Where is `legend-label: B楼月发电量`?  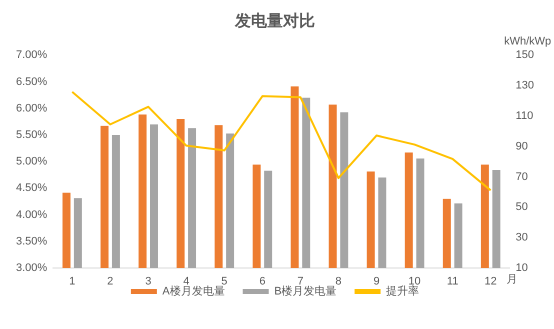
legend-label: B楼月发电量 is located at coordinates (305, 291).